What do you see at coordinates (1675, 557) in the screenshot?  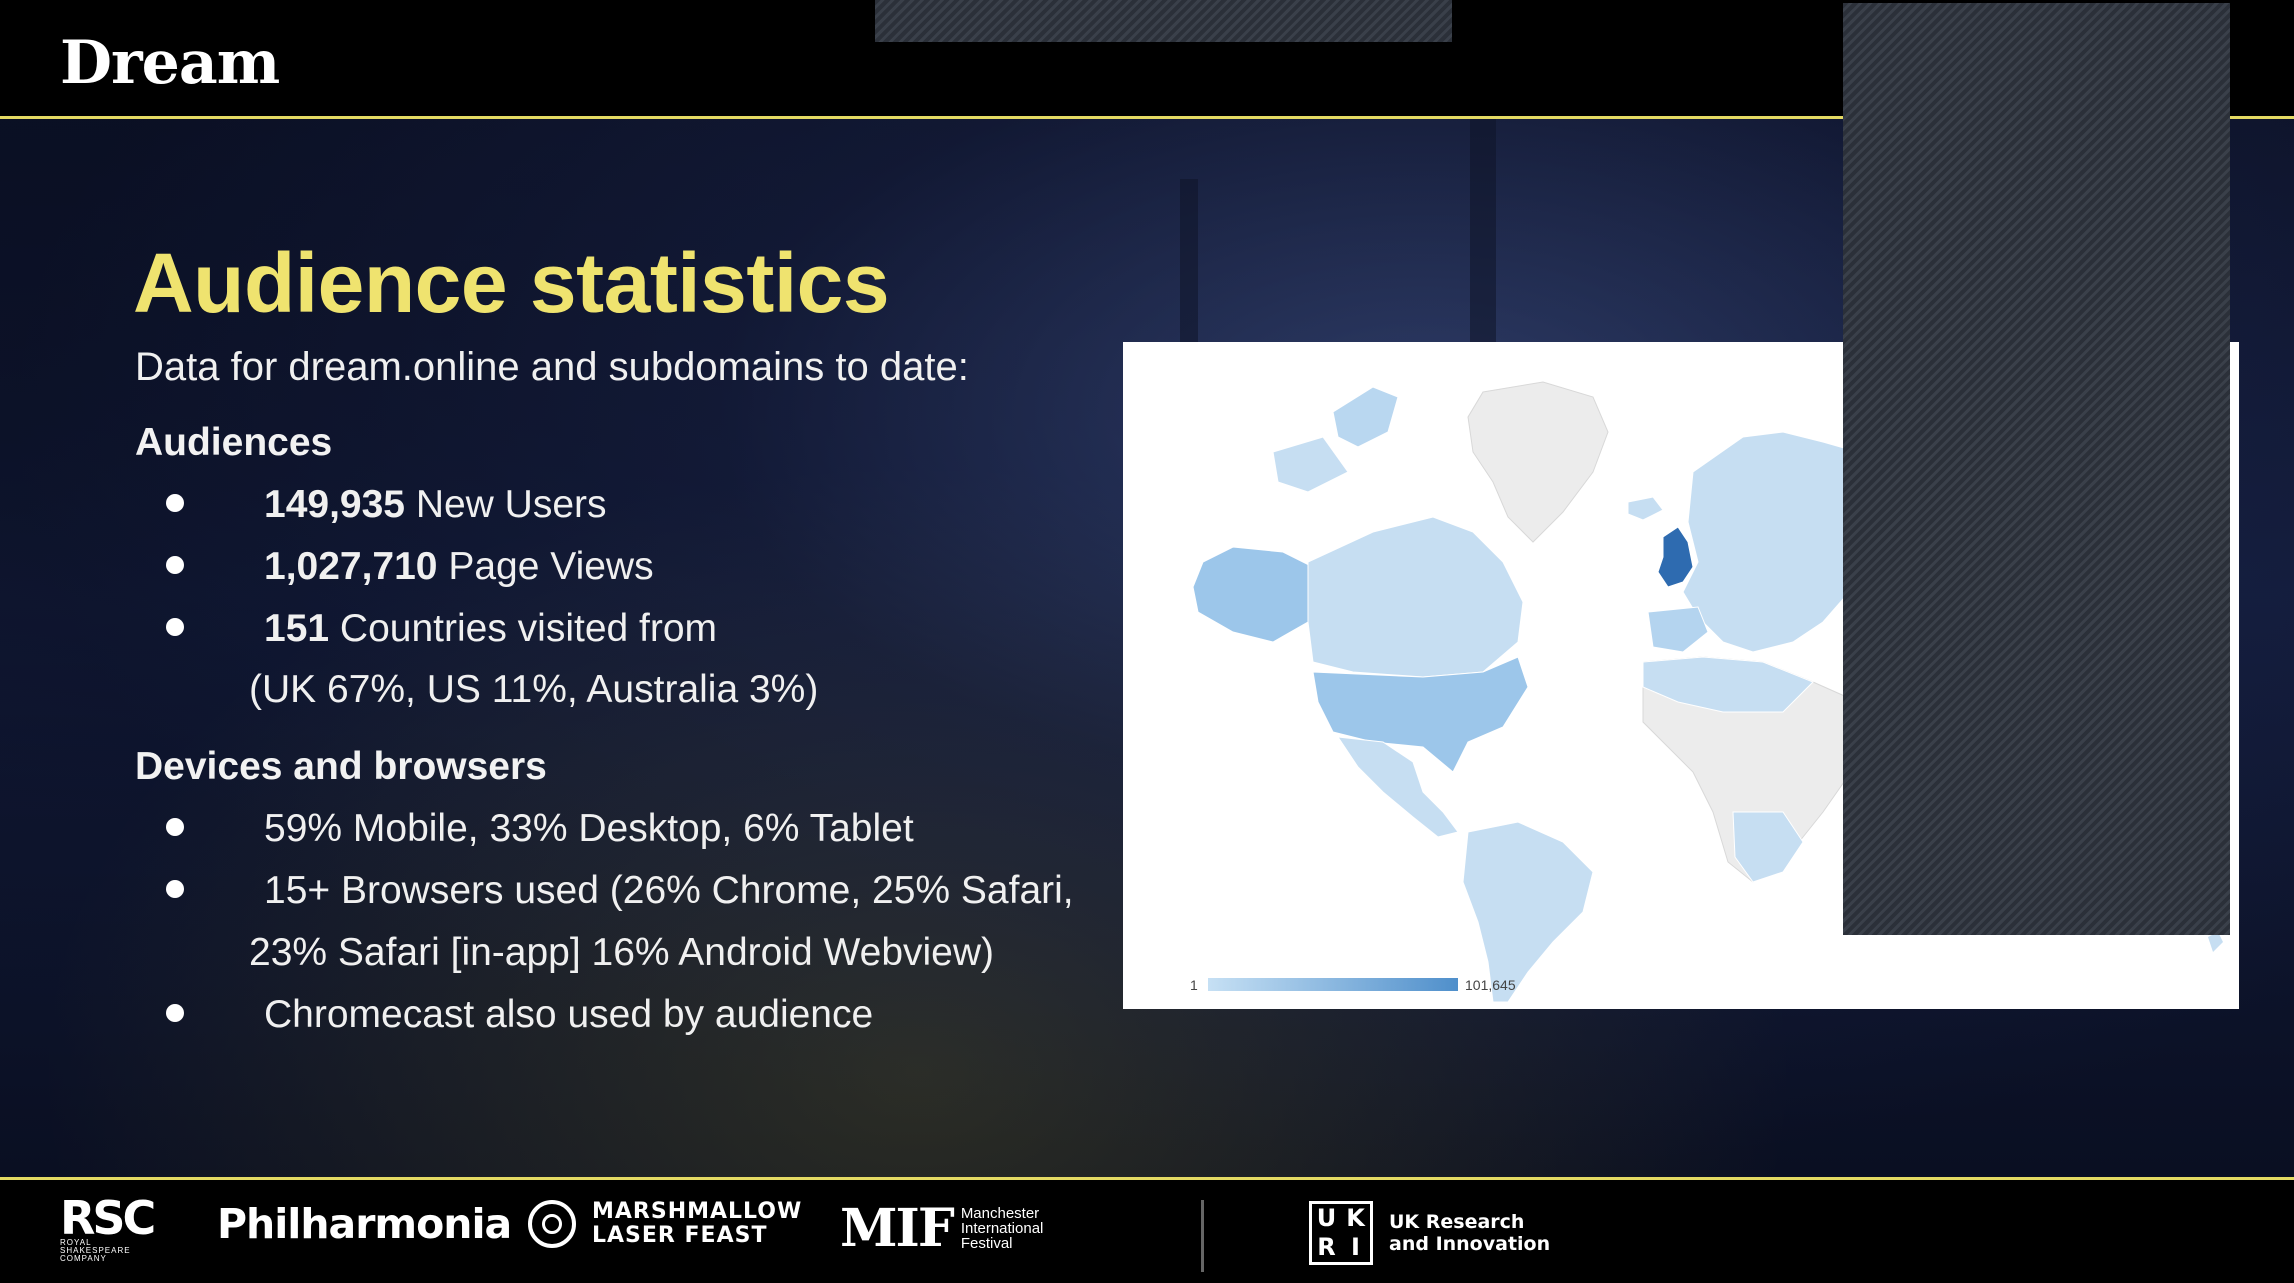 I see `map-region-uk` at bounding box center [1675, 557].